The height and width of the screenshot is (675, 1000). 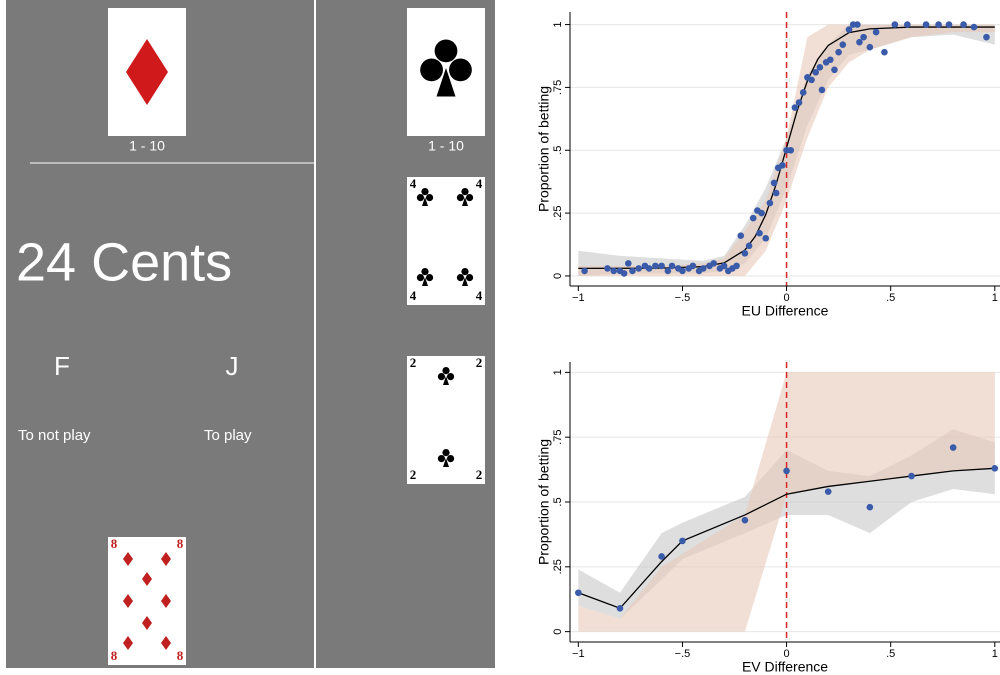 What do you see at coordinates (124, 262) in the screenshot?
I see `offer-amount: 24 Cents` at bounding box center [124, 262].